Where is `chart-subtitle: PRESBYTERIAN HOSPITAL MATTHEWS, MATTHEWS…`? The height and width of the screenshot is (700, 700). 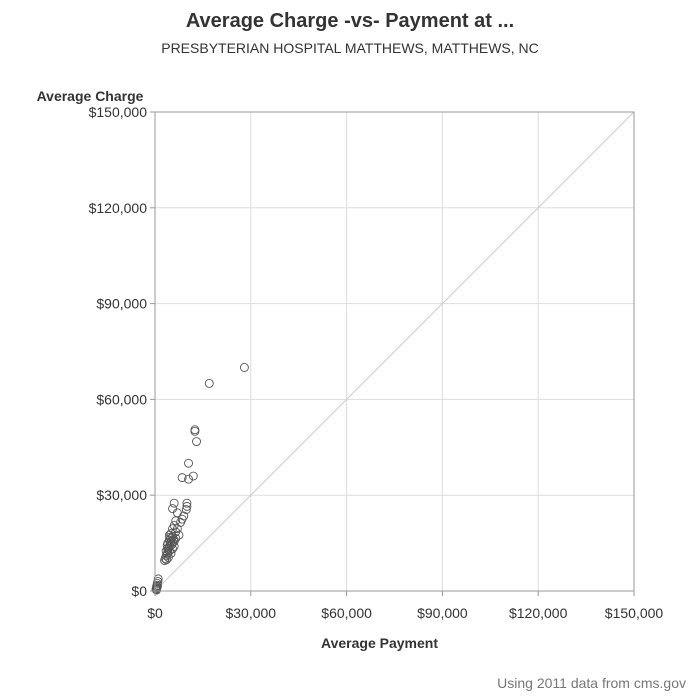 chart-subtitle: PRESBYTERIAN HOSPITAL MATTHEWS, MATTHEWS… is located at coordinates (350, 48).